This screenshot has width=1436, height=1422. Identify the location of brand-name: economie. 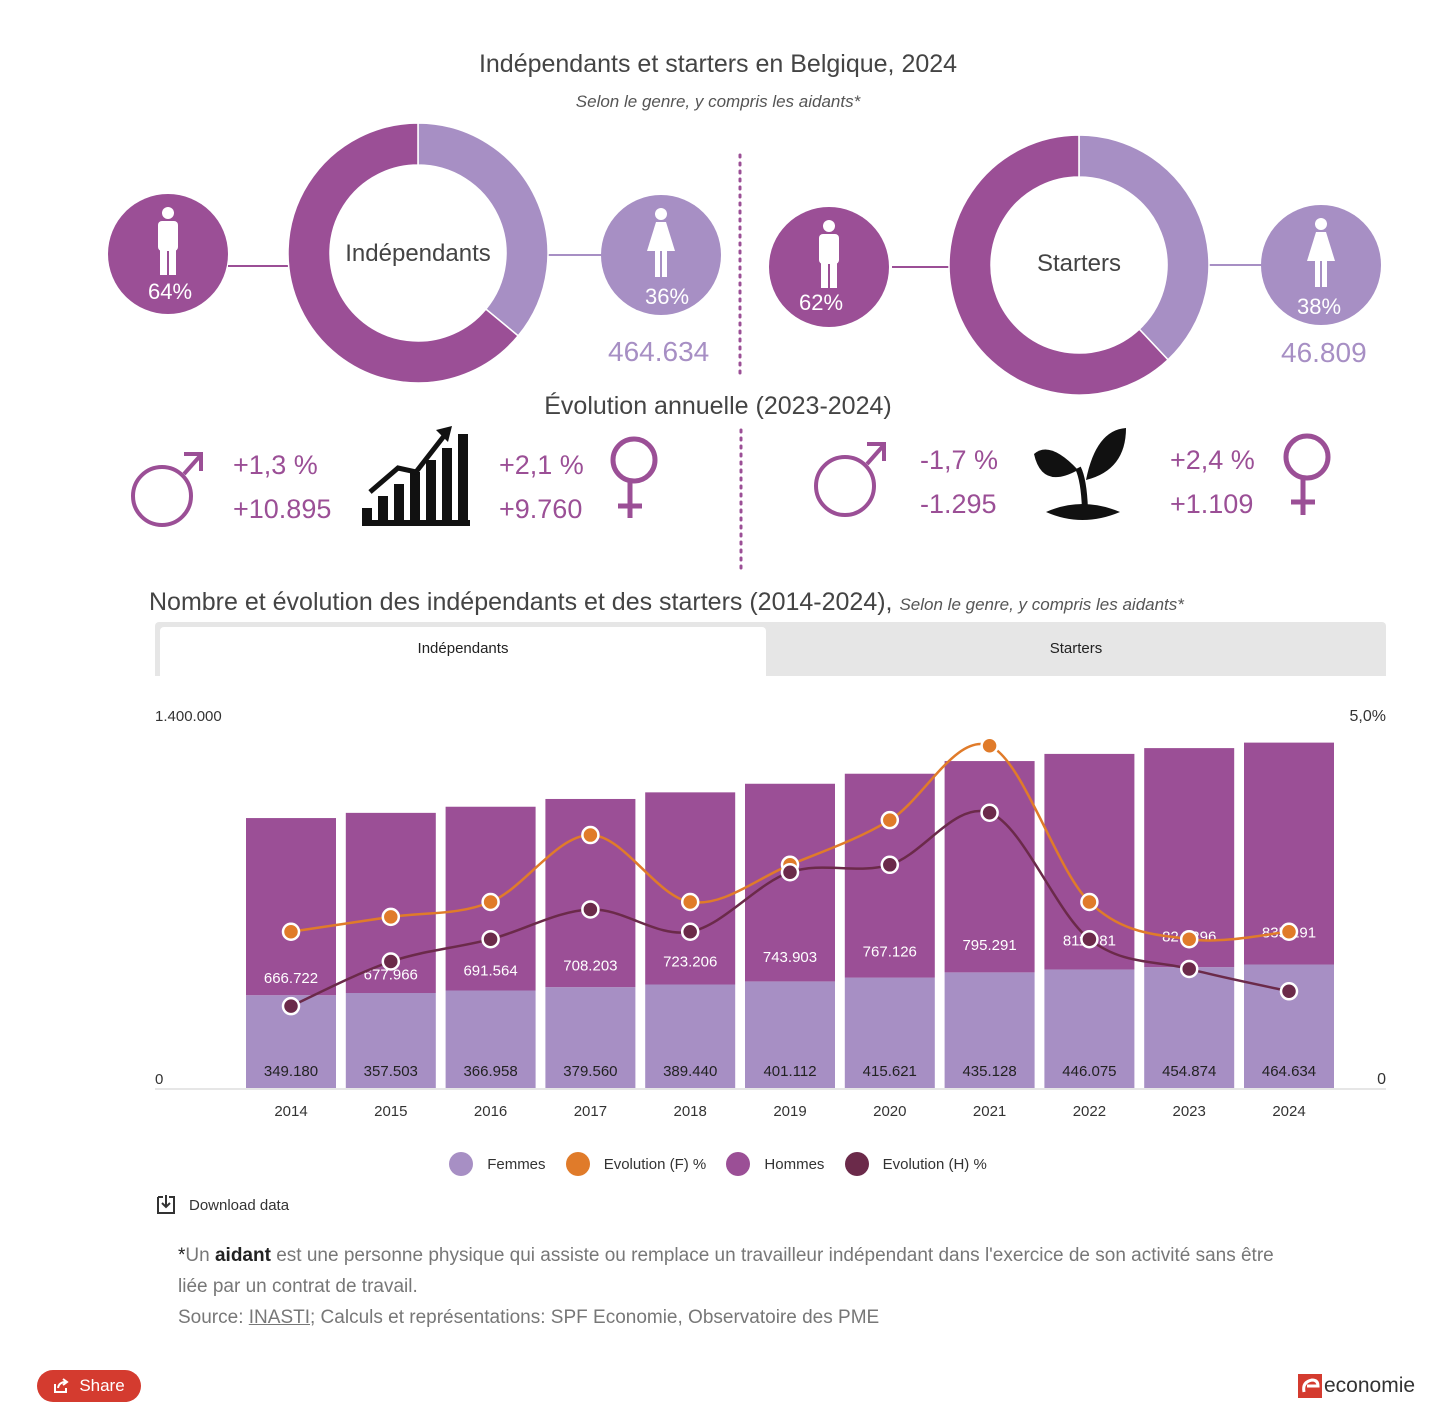
(1370, 1385).